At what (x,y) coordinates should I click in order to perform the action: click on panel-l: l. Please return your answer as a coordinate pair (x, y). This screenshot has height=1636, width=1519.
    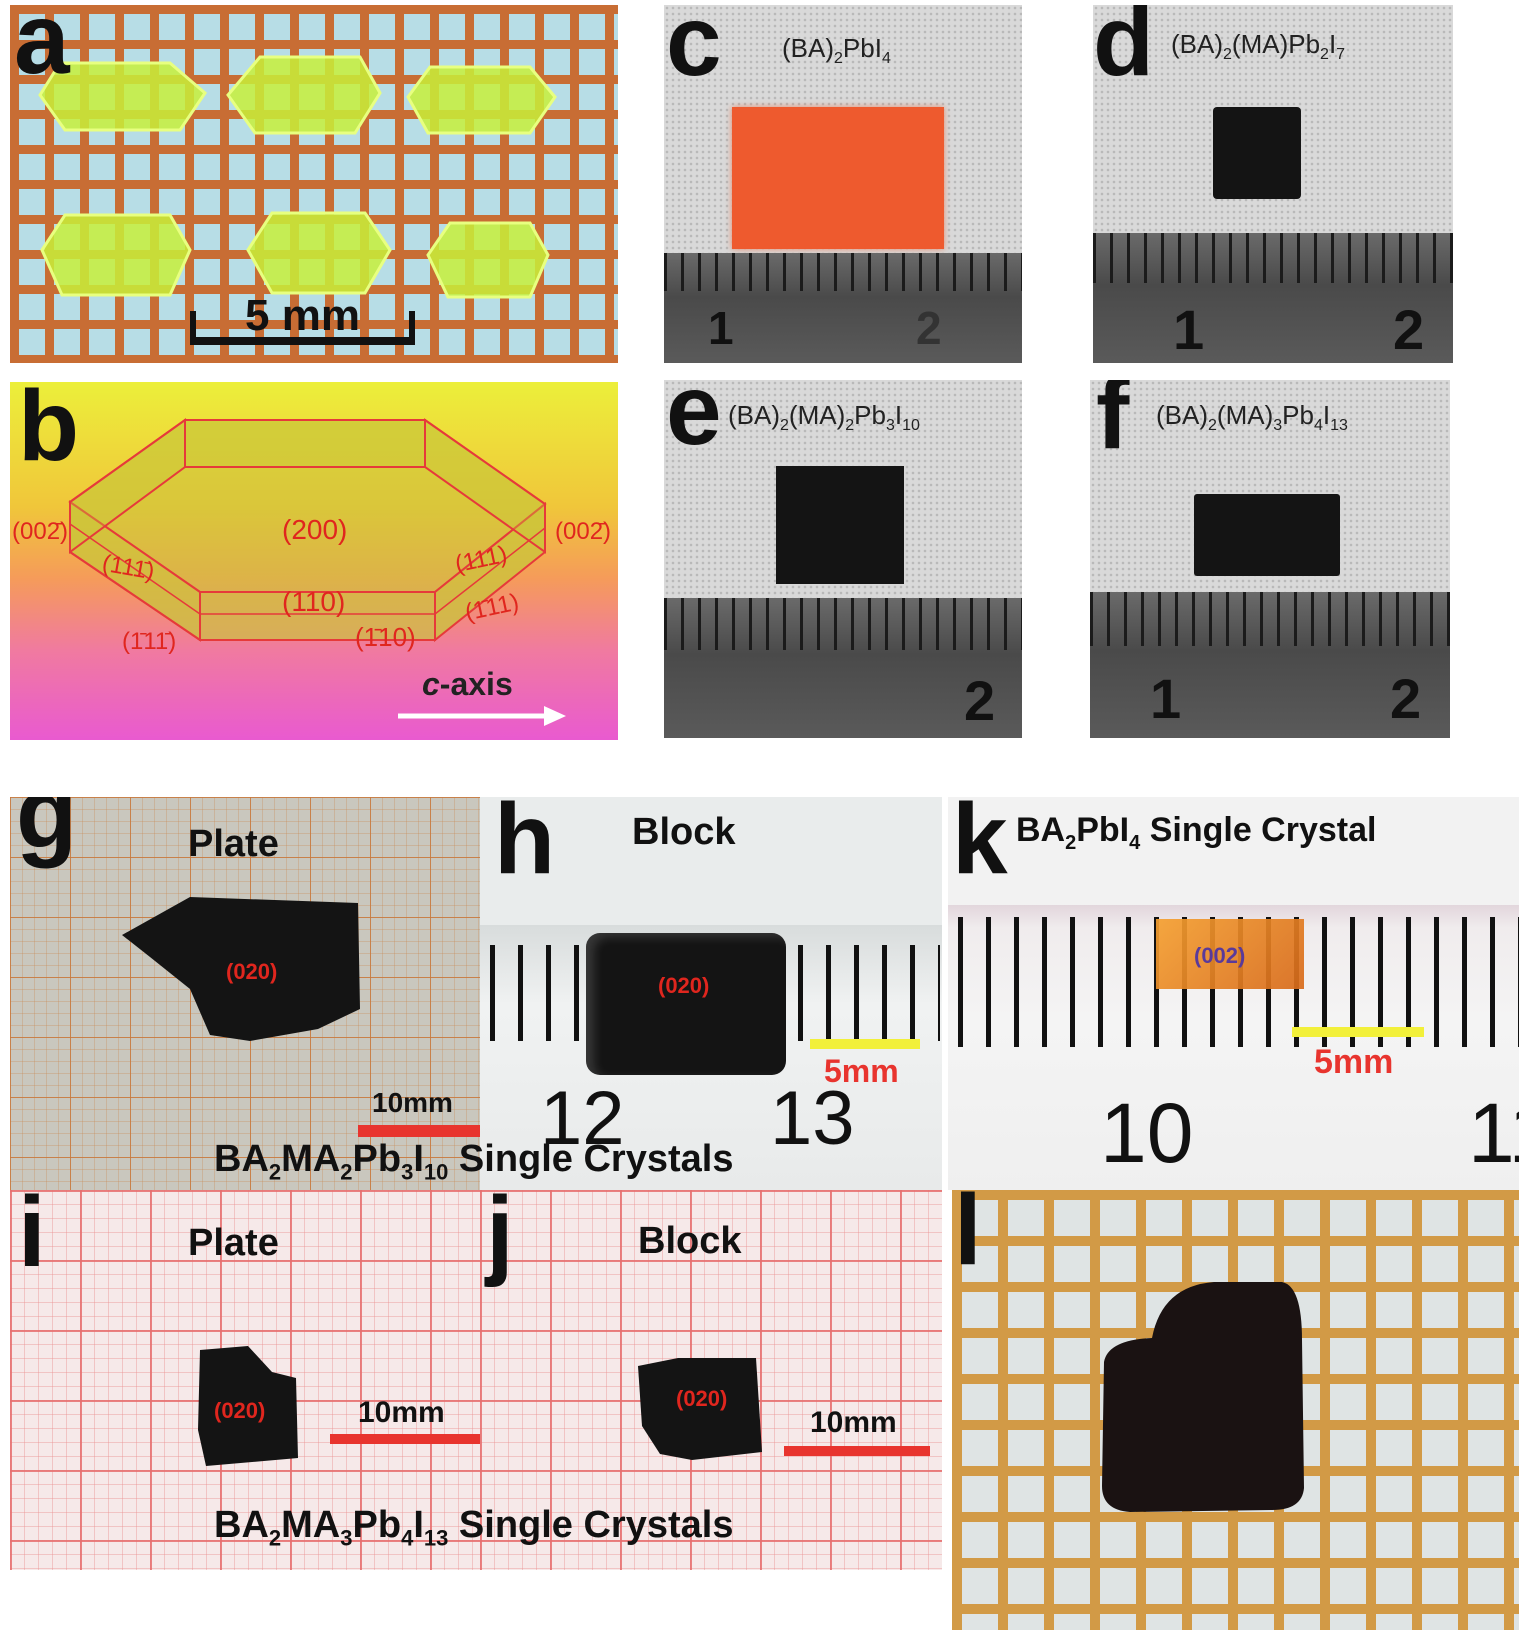
    Looking at the image, I should click on (1235, 1410).